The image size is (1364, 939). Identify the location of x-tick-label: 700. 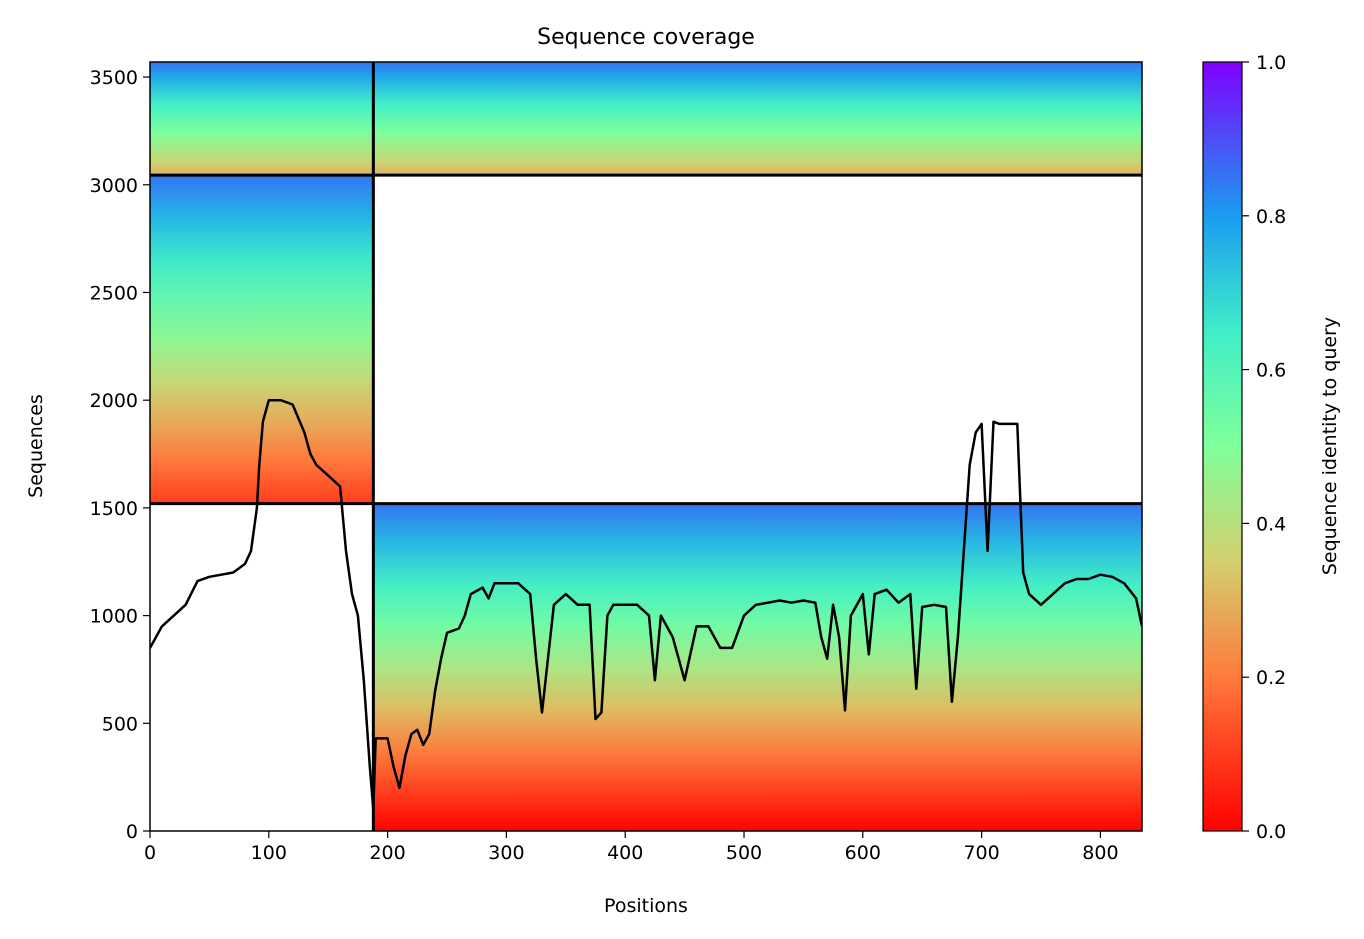
(981, 853).